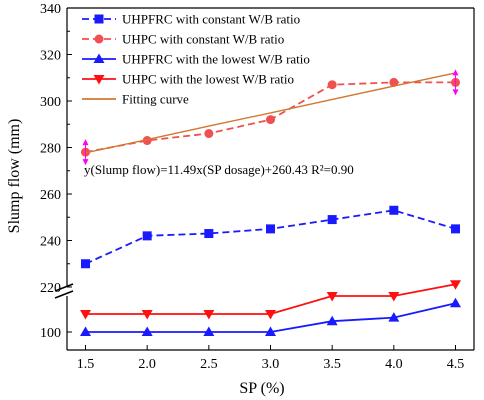  I want to click on y-tick-label: 220, so click(50, 288).